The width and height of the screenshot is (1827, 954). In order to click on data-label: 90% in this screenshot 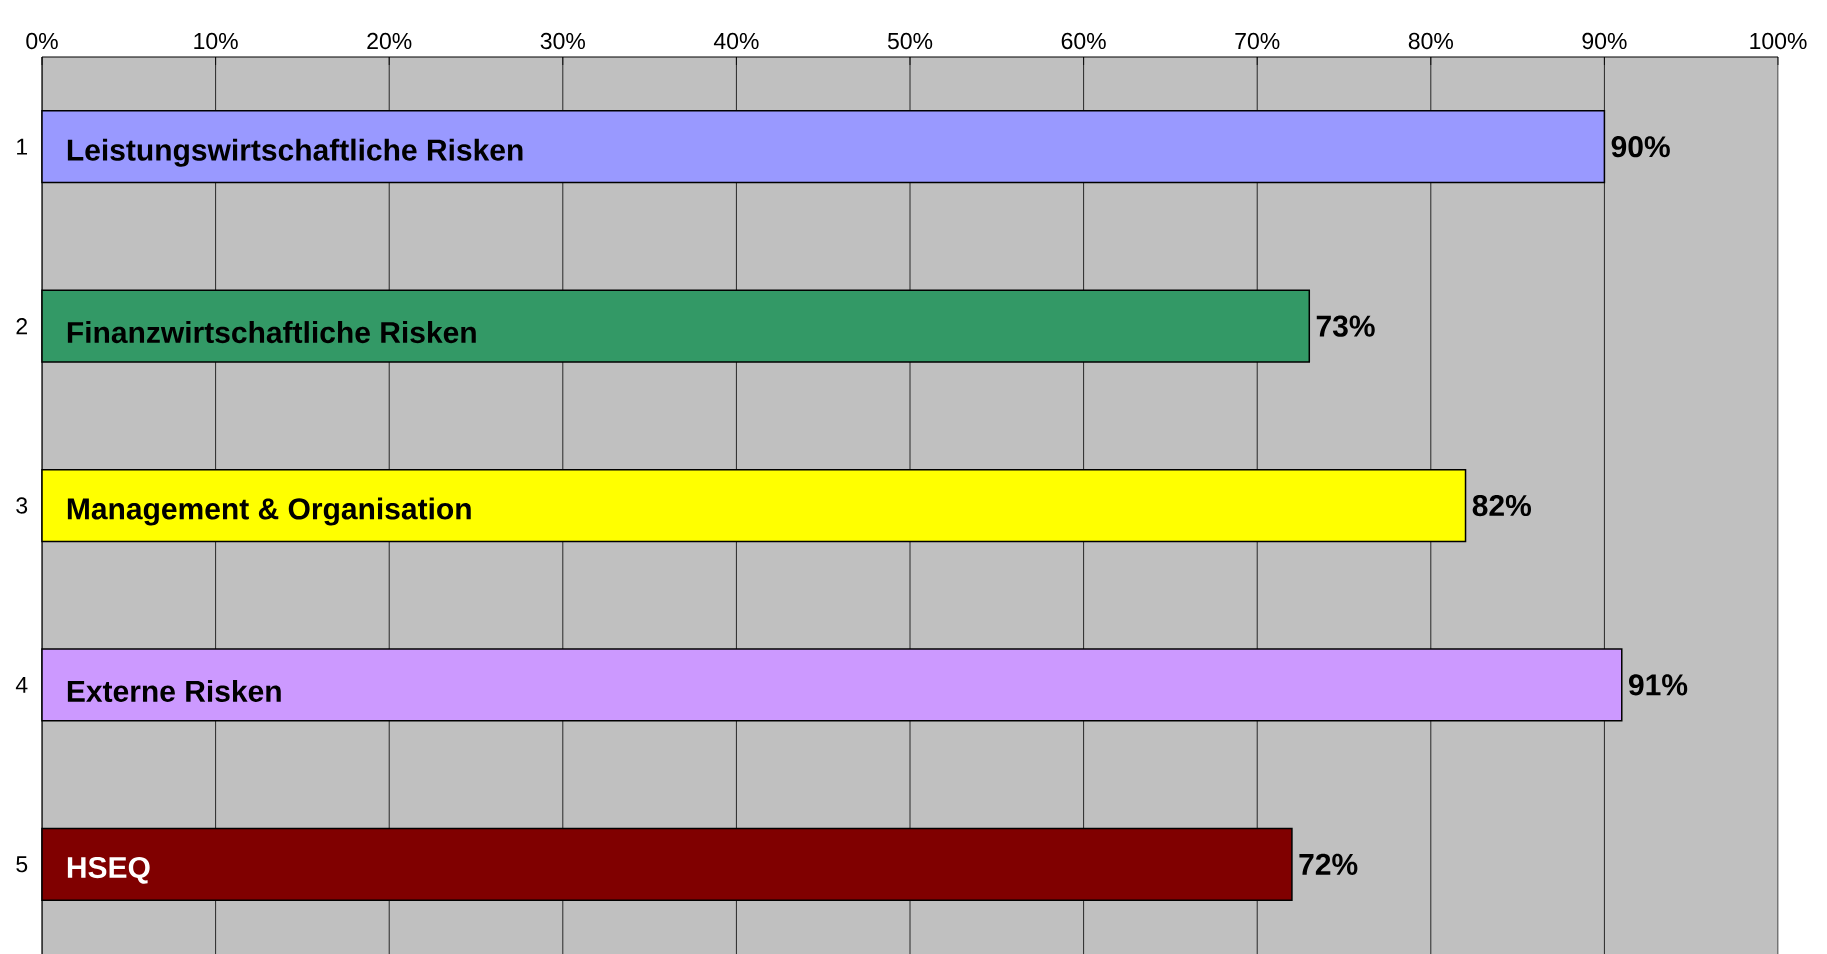, I will do `click(1640, 147)`.